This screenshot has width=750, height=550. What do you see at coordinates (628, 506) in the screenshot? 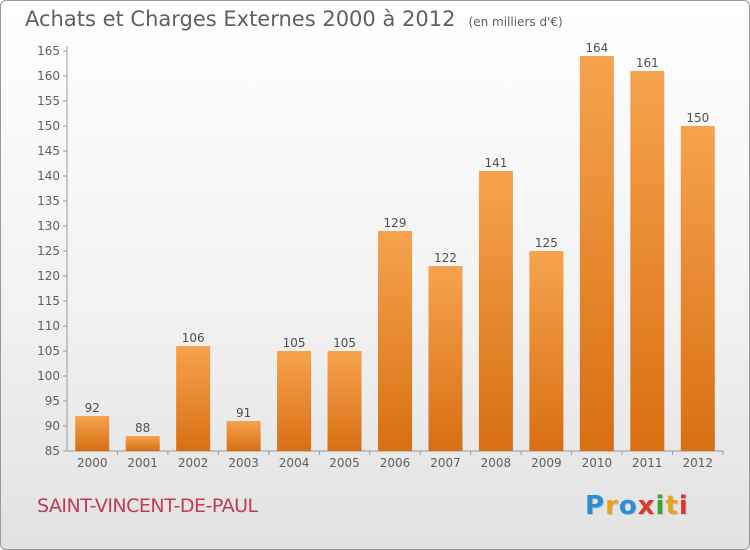
I see `logo-letter: o` at bounding box center [628, 506].